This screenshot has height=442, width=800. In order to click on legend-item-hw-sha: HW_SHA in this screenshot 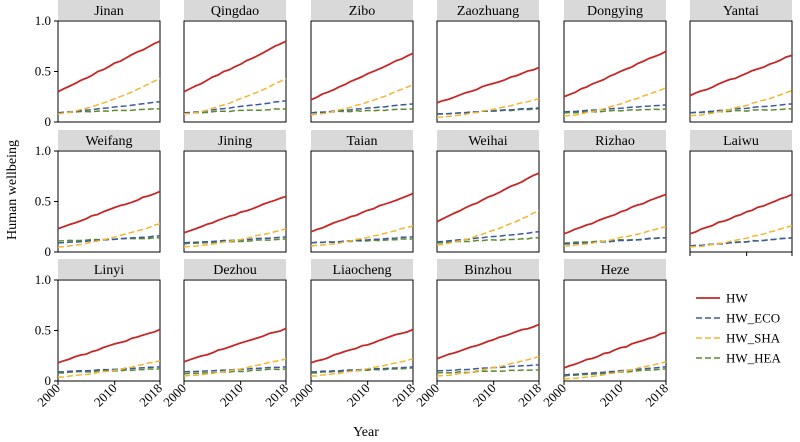, I will do `click(738, 338)`.